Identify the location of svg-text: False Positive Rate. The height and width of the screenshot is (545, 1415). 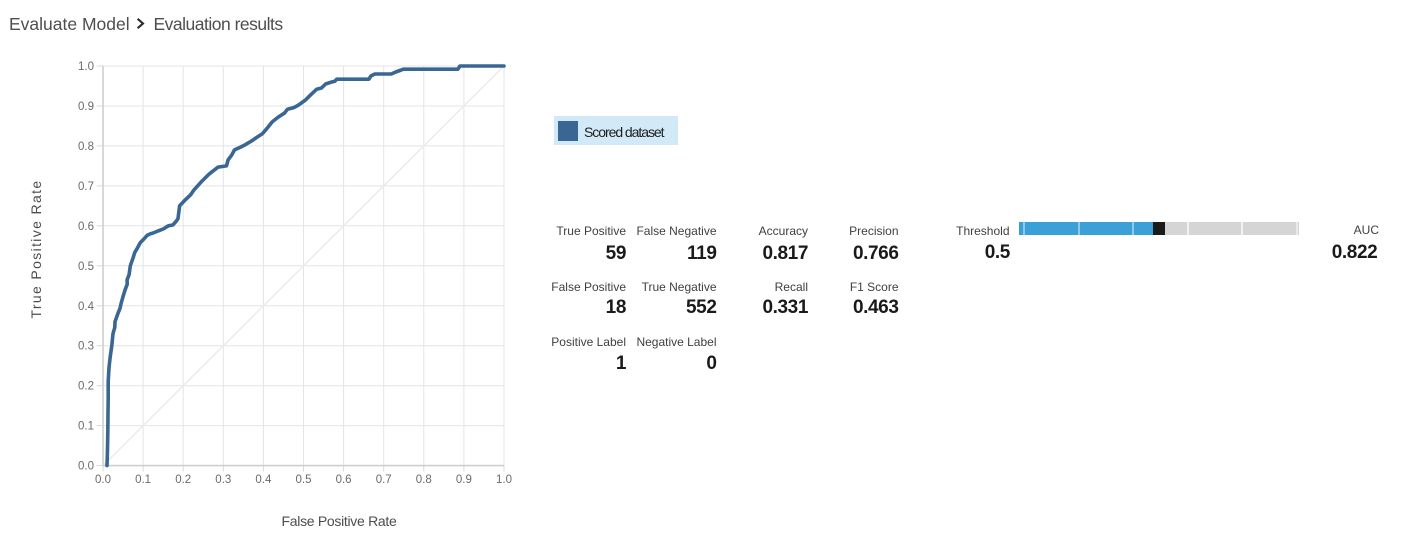
(339, 521).